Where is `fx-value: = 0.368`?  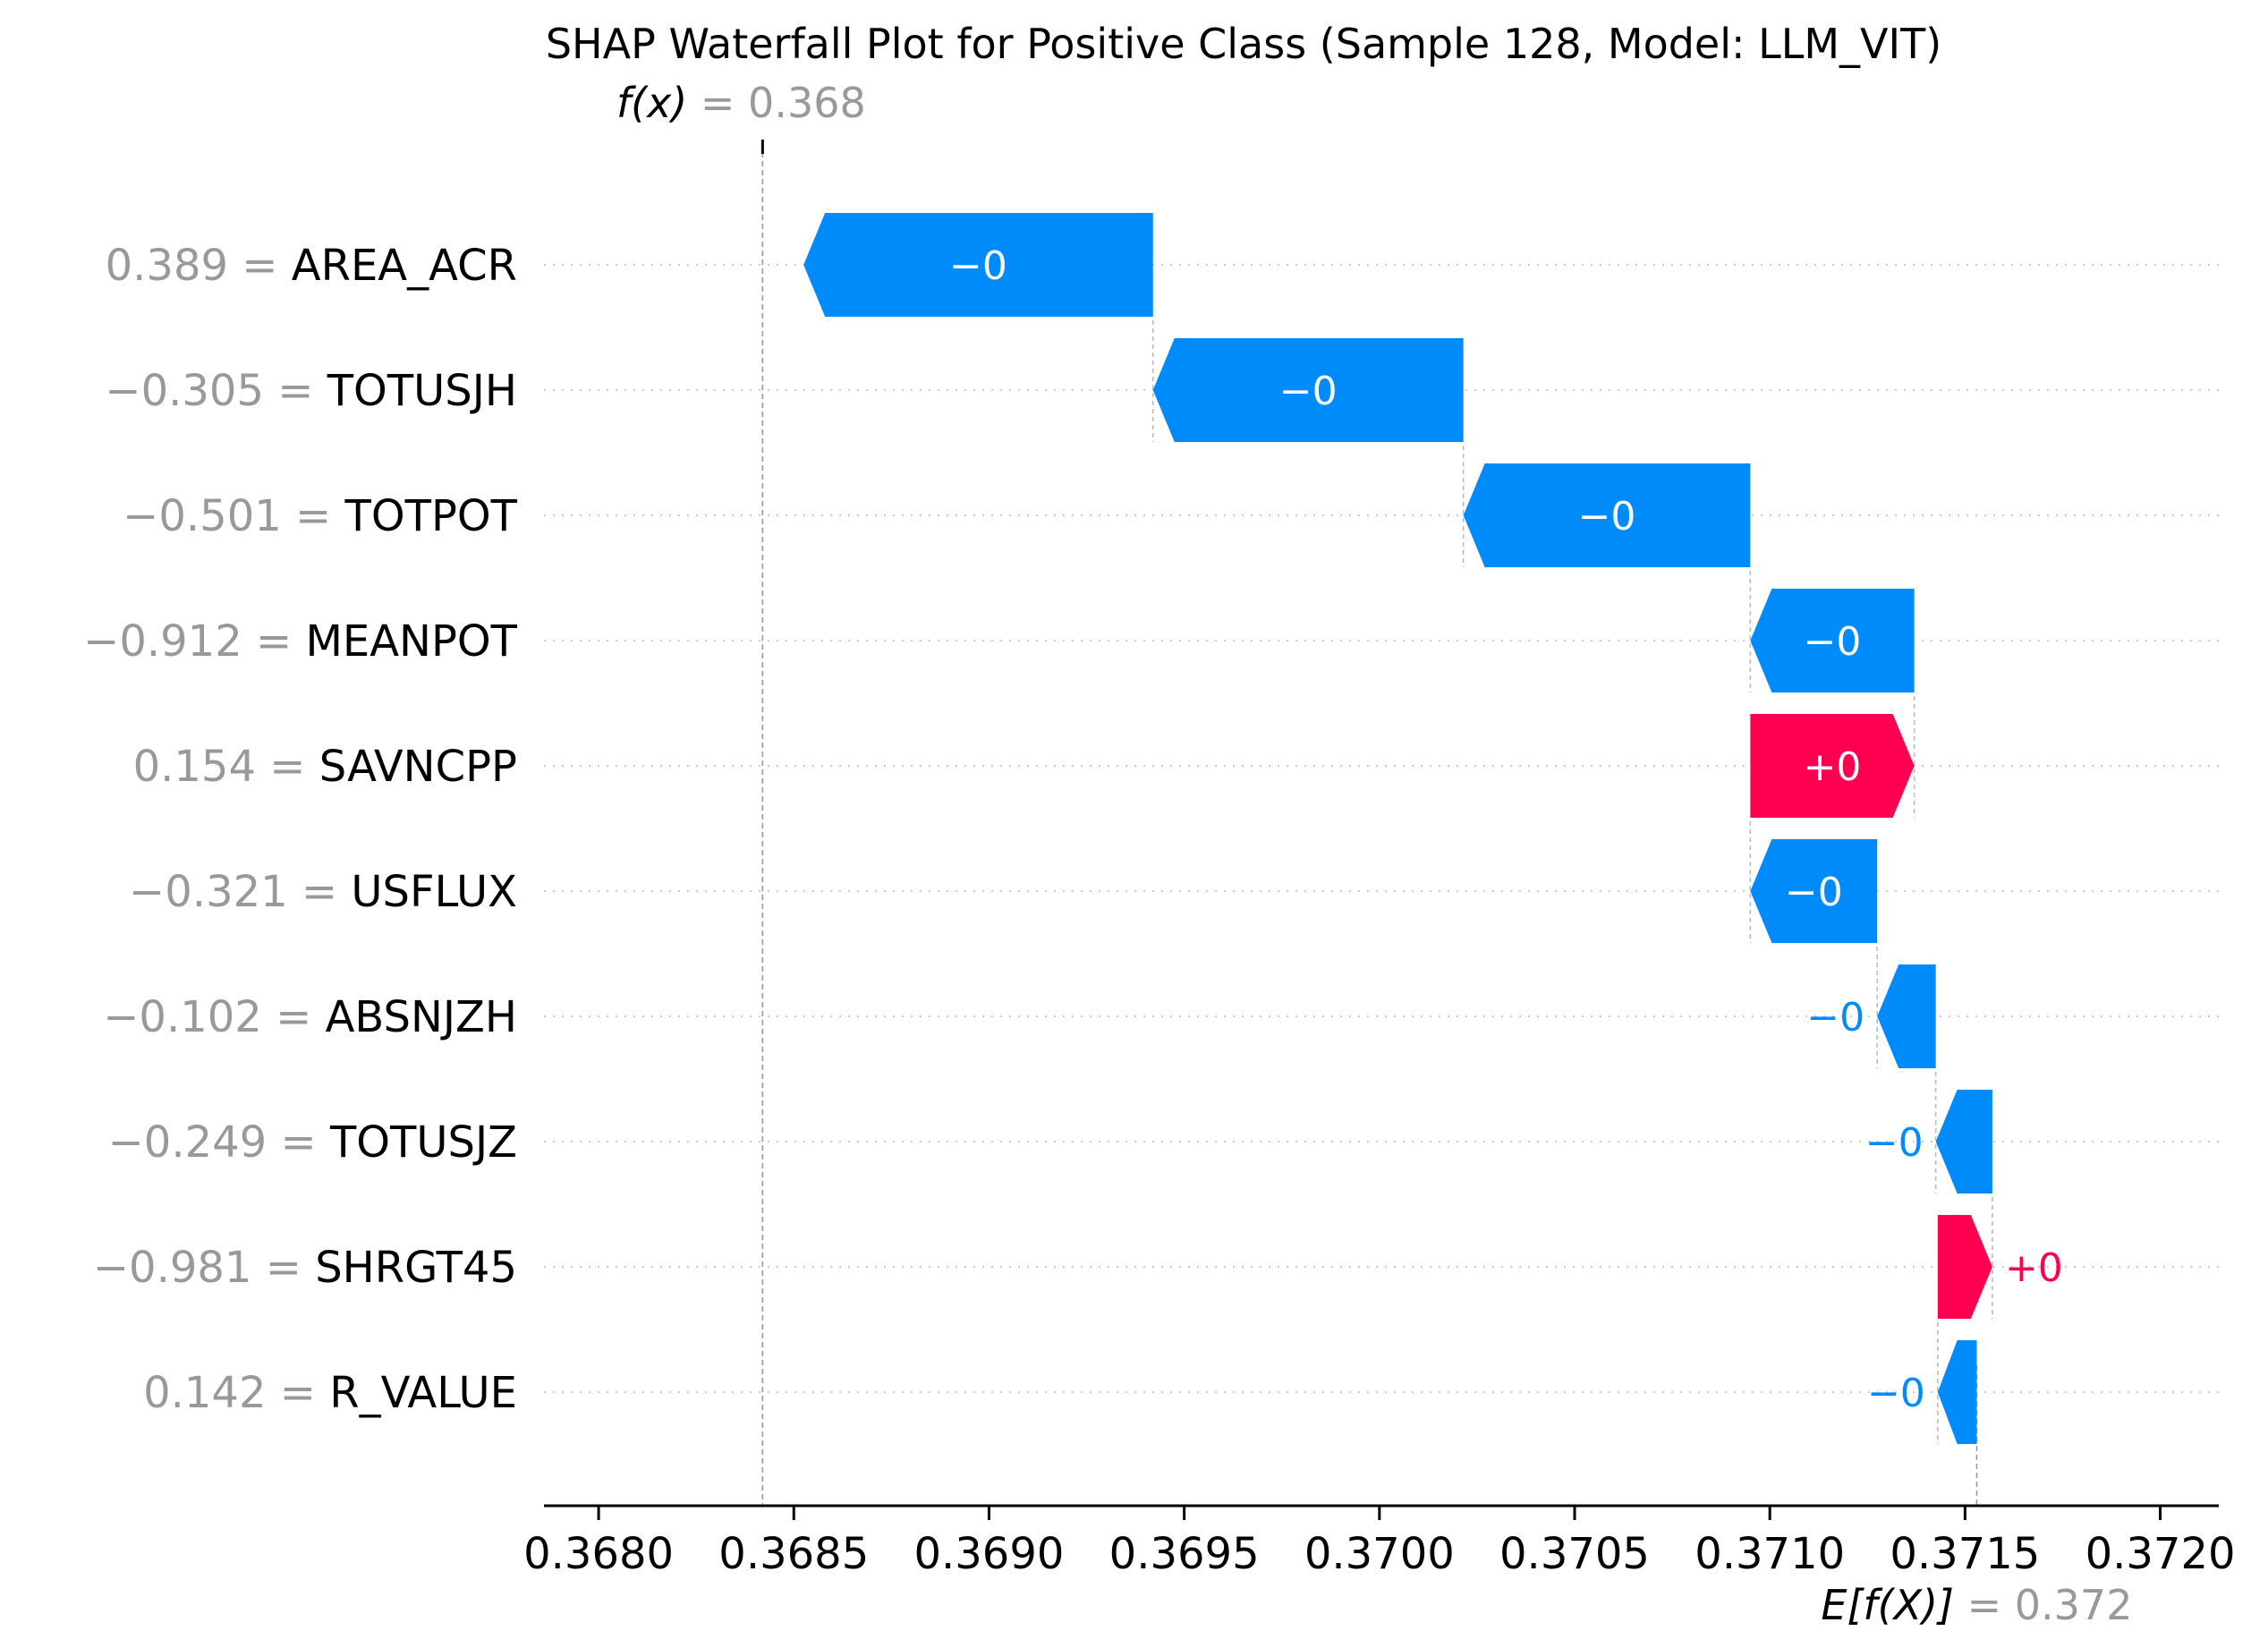
fx-value: = 0.368 is located at coordinates (776, 103).